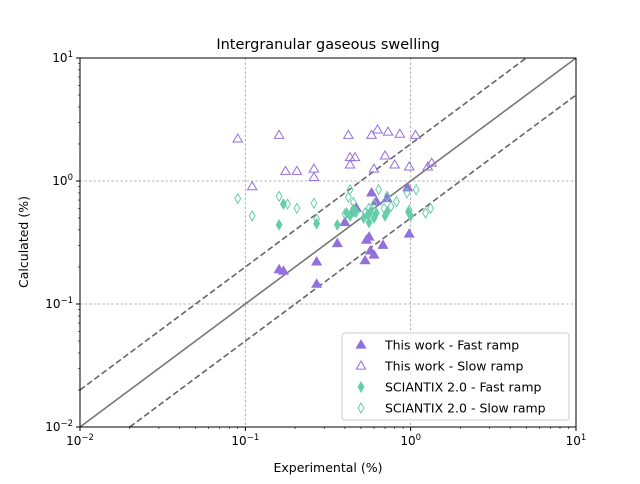 This screenshot has height=484, width=640. I want to click on legend-box, so click(455, 376).